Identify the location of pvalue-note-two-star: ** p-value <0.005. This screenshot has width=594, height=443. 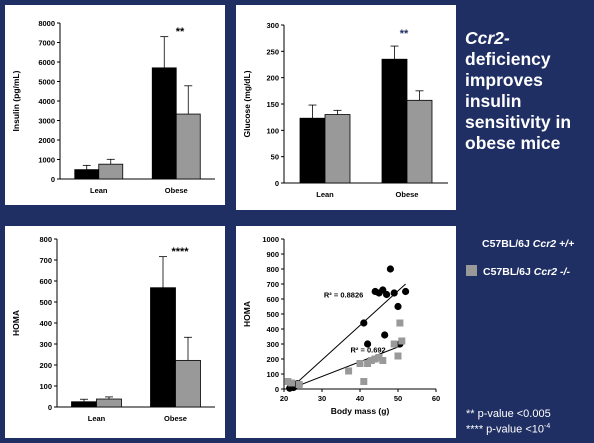
(508, 414).